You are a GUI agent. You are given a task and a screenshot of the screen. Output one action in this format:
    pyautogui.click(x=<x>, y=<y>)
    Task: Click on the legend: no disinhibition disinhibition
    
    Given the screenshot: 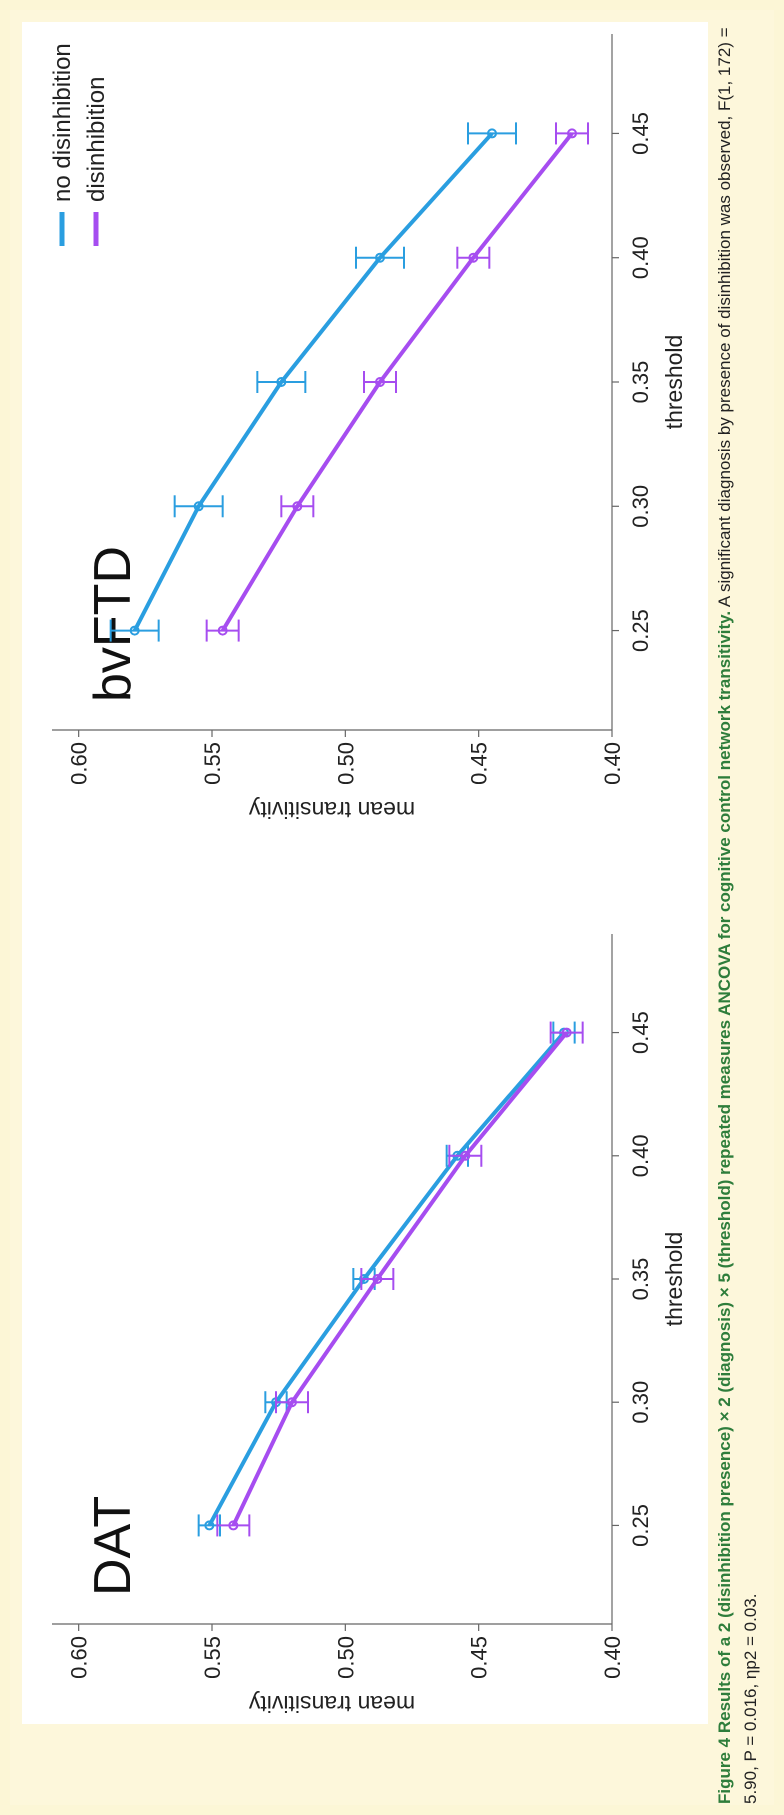 What is the action you would take?
    pyautogui.click(x=79, y=144)
    